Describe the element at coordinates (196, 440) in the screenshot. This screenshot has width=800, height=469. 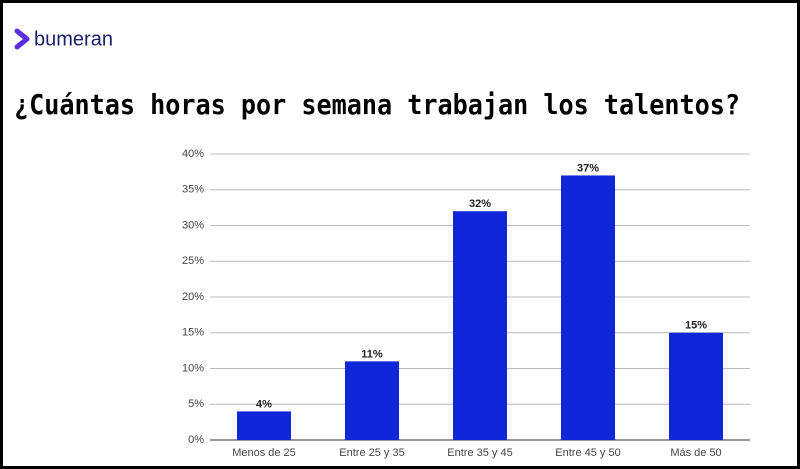
I see `y-tick-label: 0%` at that location.